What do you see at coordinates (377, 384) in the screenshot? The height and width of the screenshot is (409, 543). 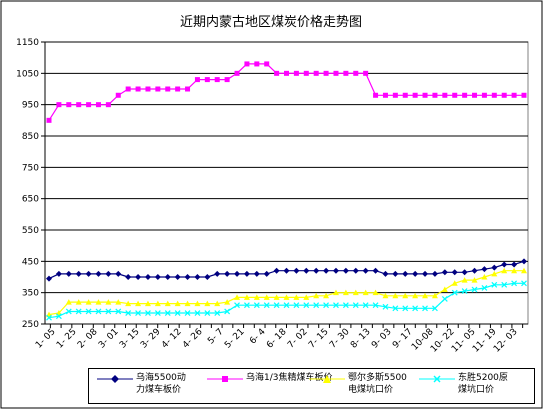 I see `legend-label-series-3: 鄂尔多斯5500 电煤坑口价` at bounding box center [377, 384].